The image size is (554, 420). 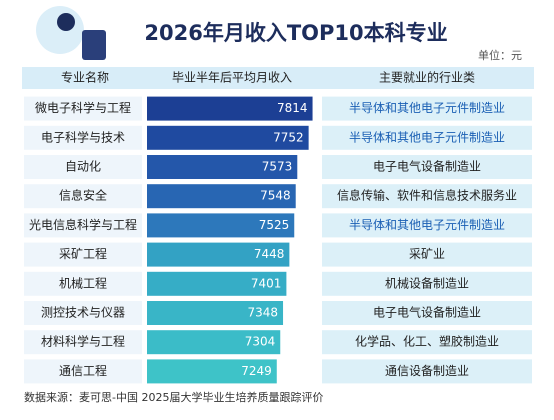 I want to click on value-label: 7348, so click(x=262, y=313).